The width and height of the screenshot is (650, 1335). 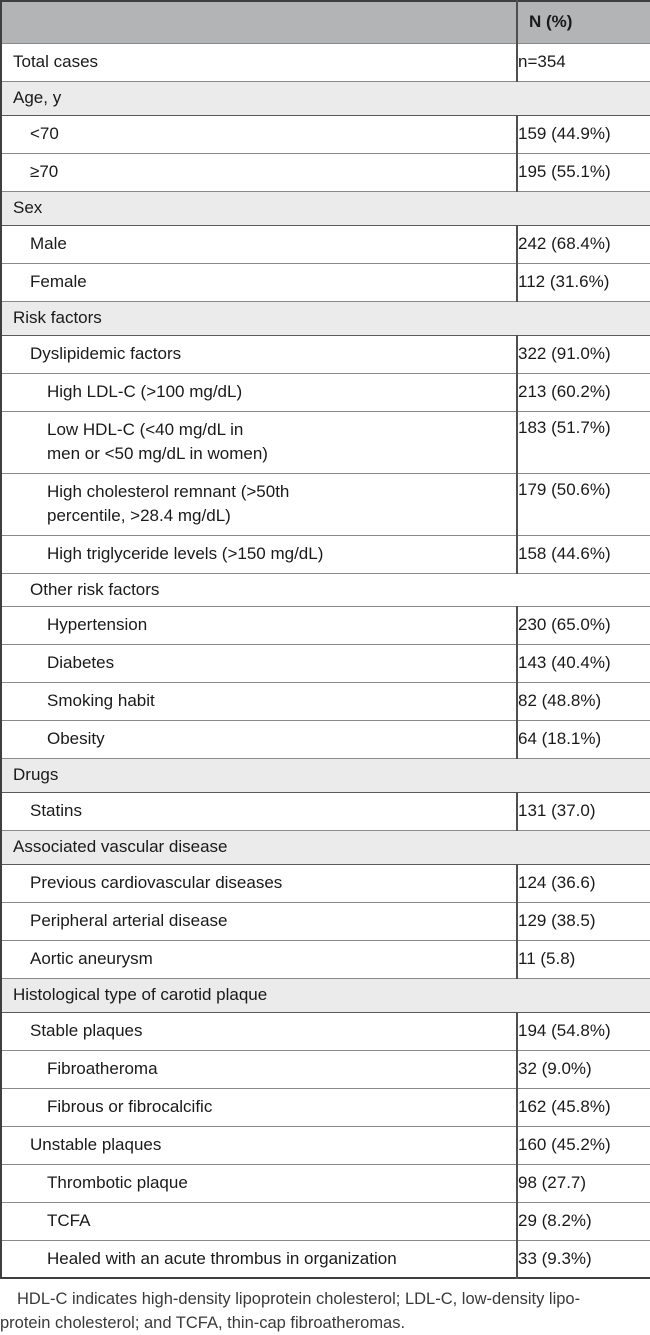 I want to click on table-row: High LDL-C (>100 mg/dL) 213 (60.2%), so click(x=325, y=392).